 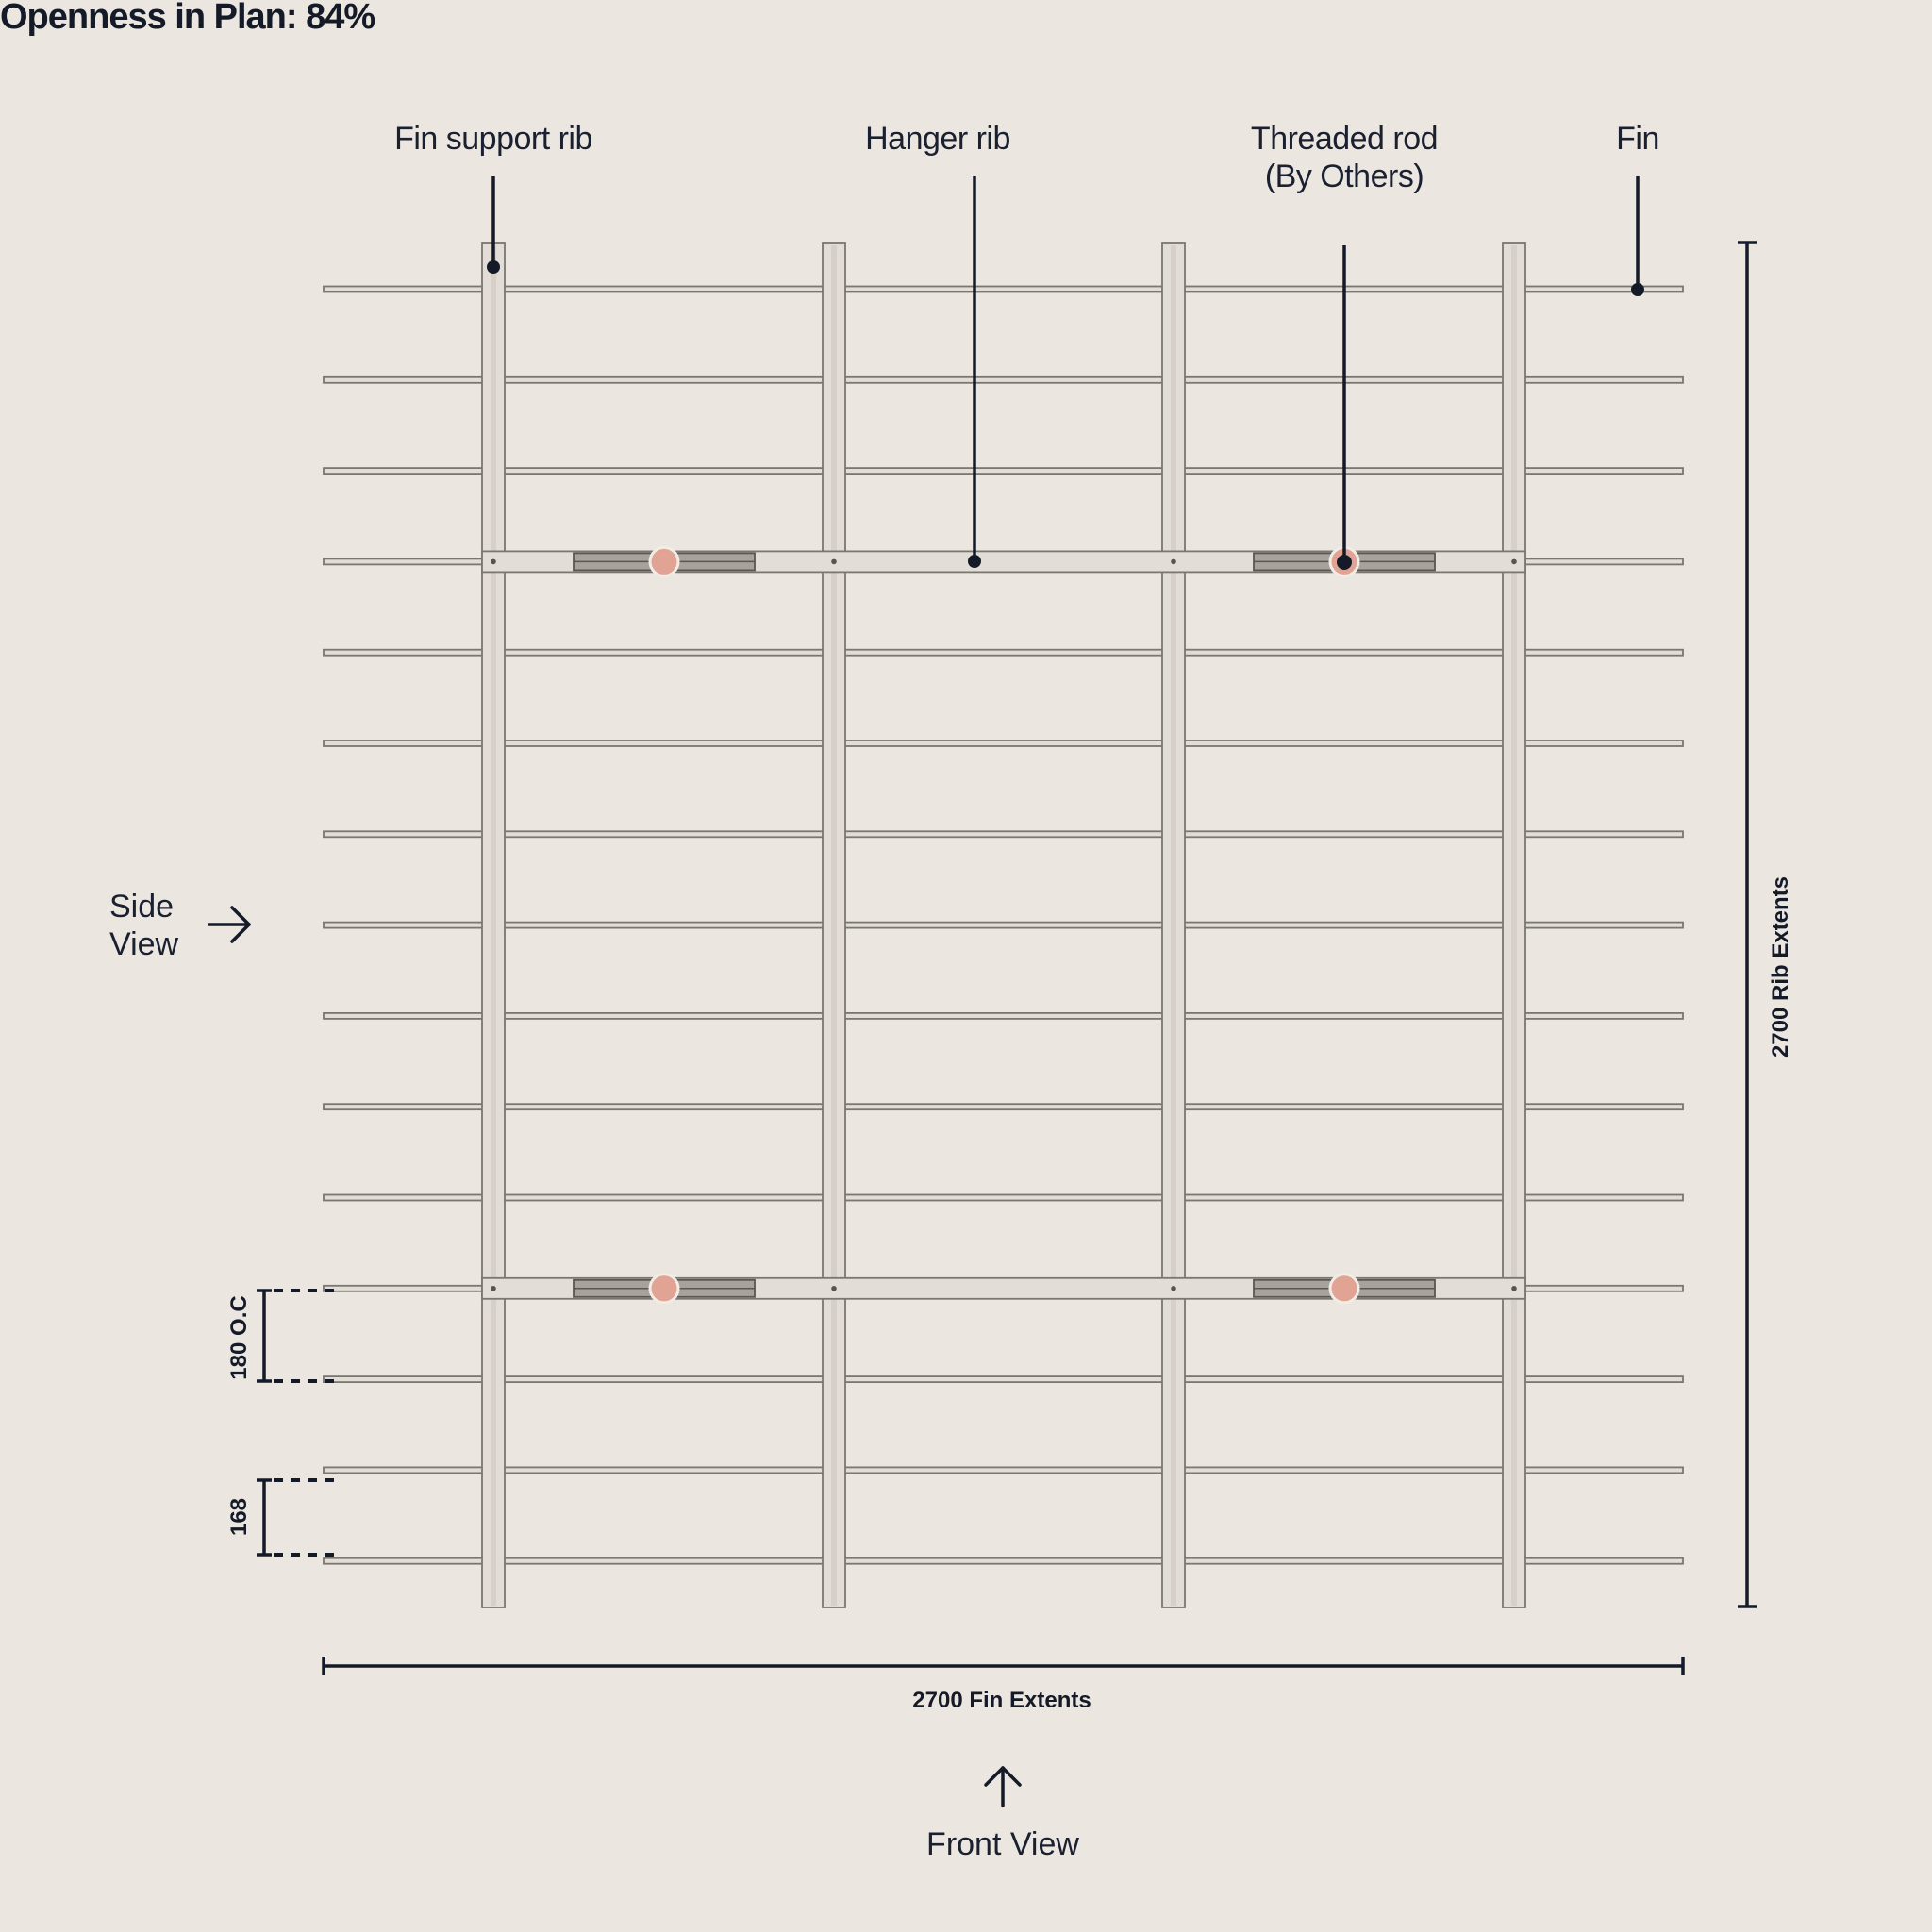 I want to click on leader-lines, so click(x=1065, y=373).